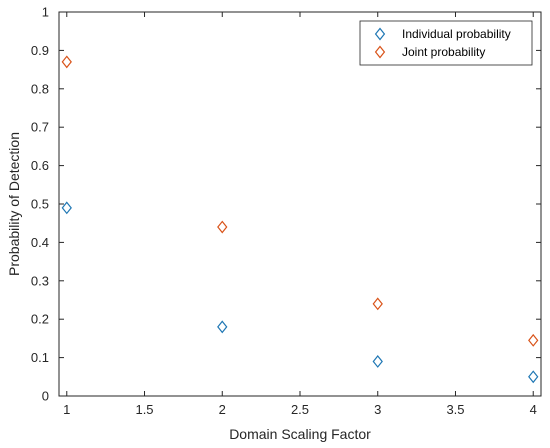 The width and height of the screenshot is (550, 448). What do you see at coordinates (14, 204) in the screenshot?
I see `y-axis-label: Probability of Detection` at bounding box center [14, 204].